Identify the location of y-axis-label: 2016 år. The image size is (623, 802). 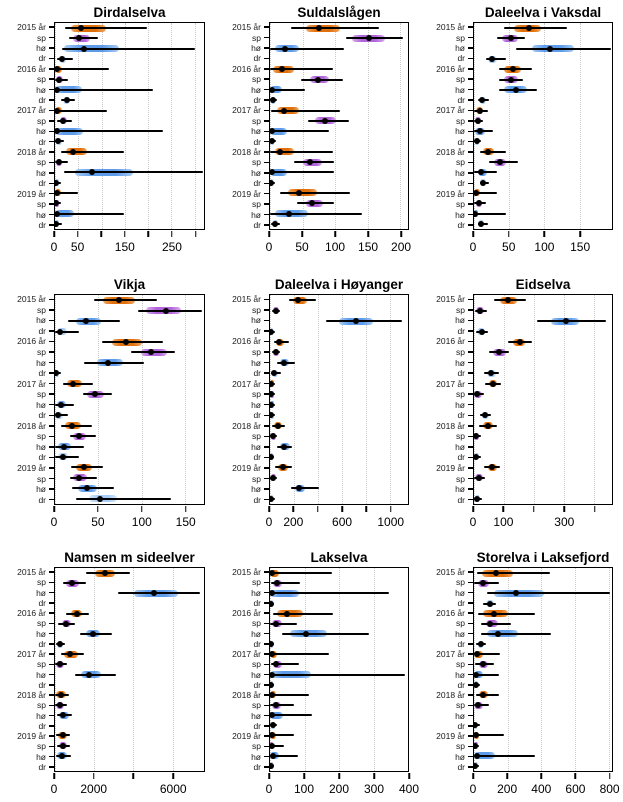
(242, 613).